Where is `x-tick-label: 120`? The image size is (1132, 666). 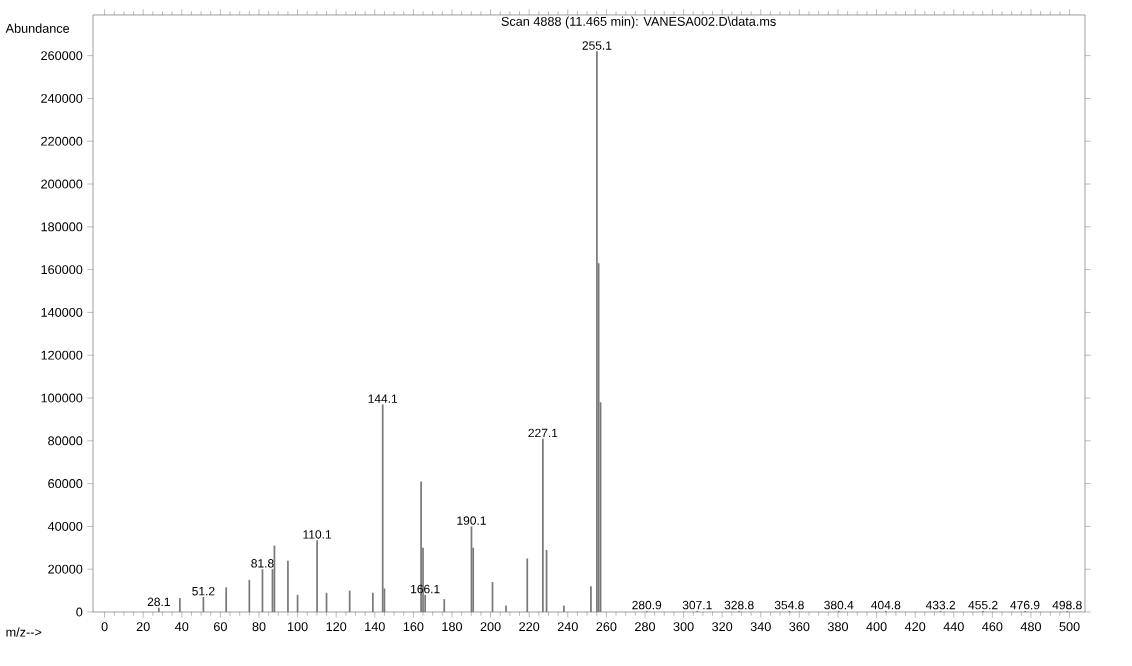
x-tick-label: 120 is located at coordinates (336, 627).